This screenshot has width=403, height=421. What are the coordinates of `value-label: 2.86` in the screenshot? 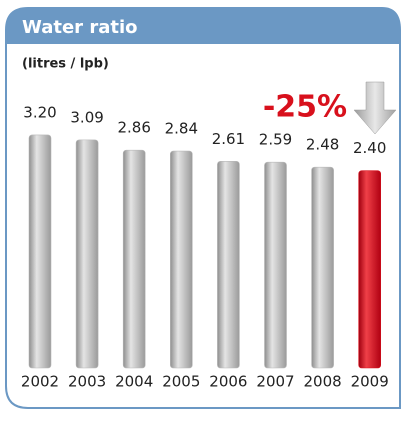 It's located at (133, 128).